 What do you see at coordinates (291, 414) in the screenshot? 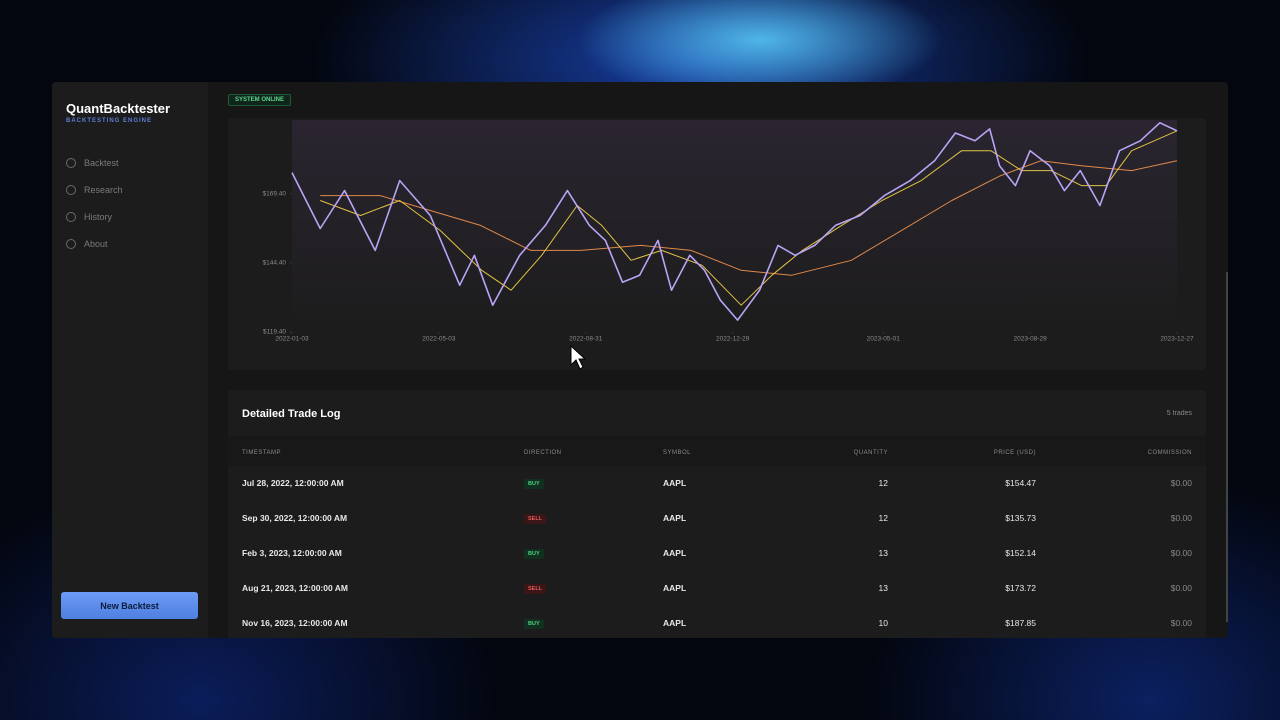
I see `trade-log-title: Detailed Trade Log` at bounding box center [291, 414].